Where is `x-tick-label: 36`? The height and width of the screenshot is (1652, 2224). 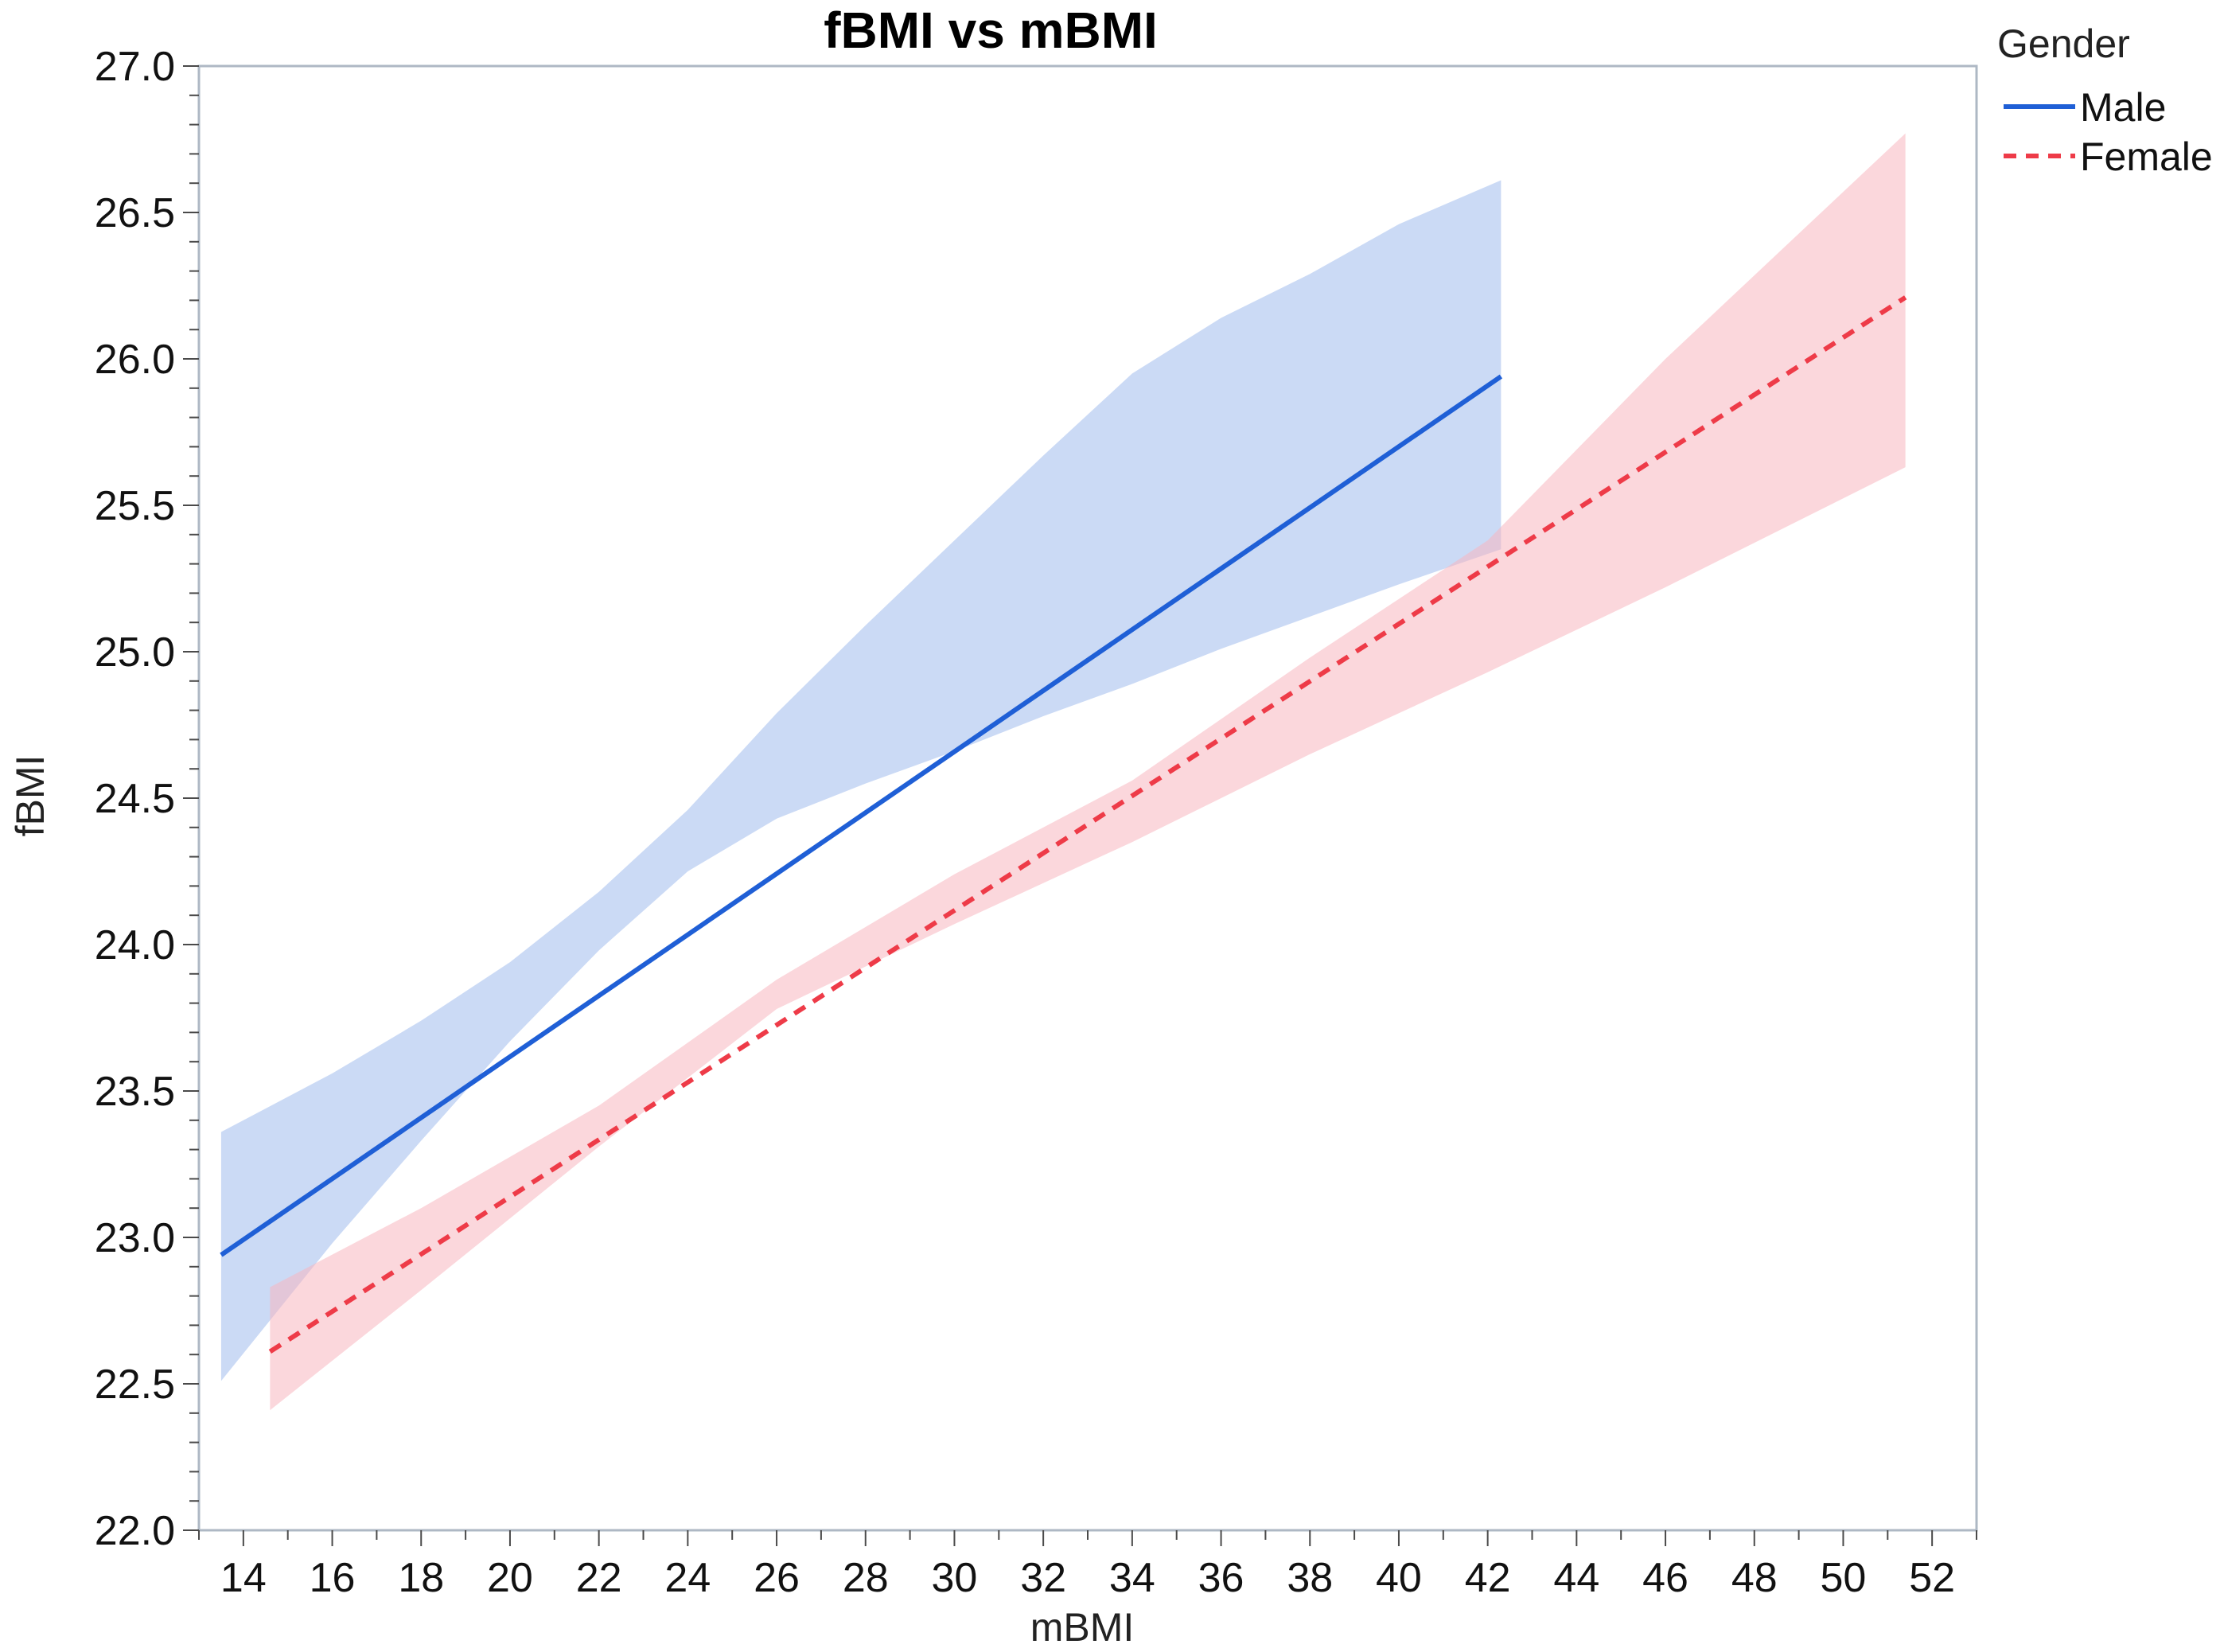
x-tick-label: 36 is located at coordinates (1221, 1578).